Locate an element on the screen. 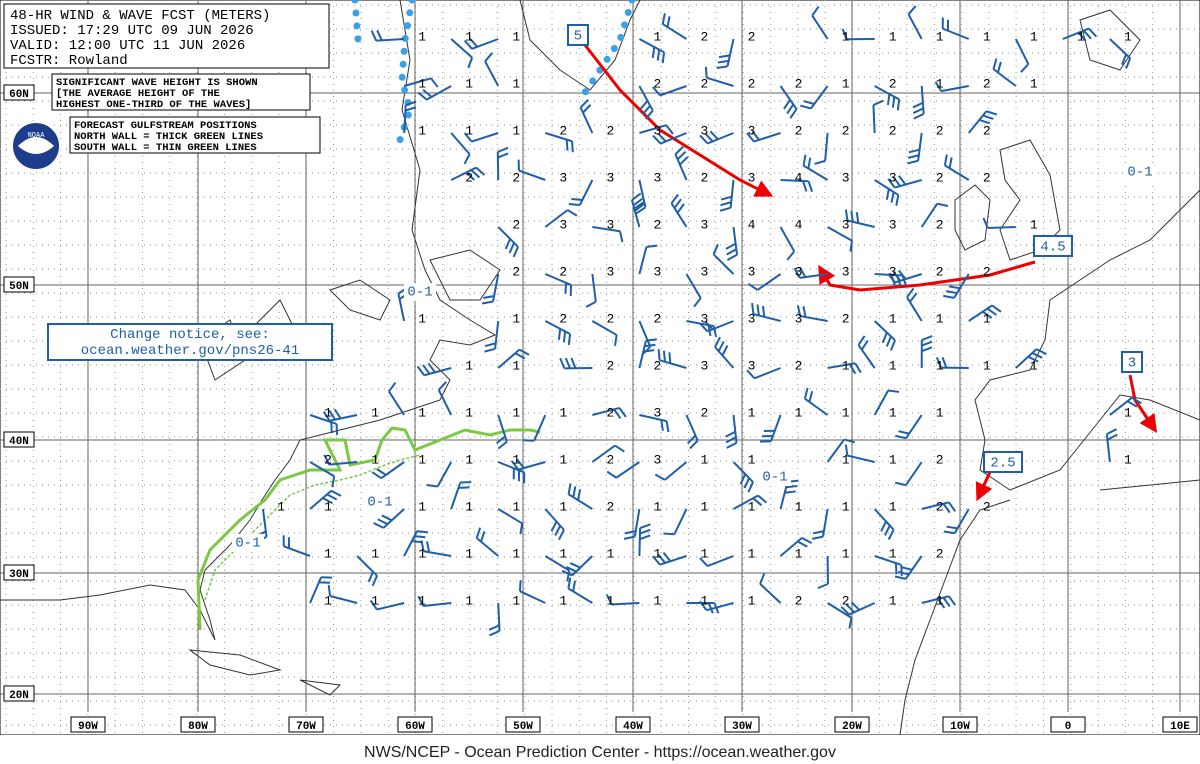 The height and width of the screenshot is (764, 1200). header-line: FCSTR: Rowland is located at coordinates (69, 61).